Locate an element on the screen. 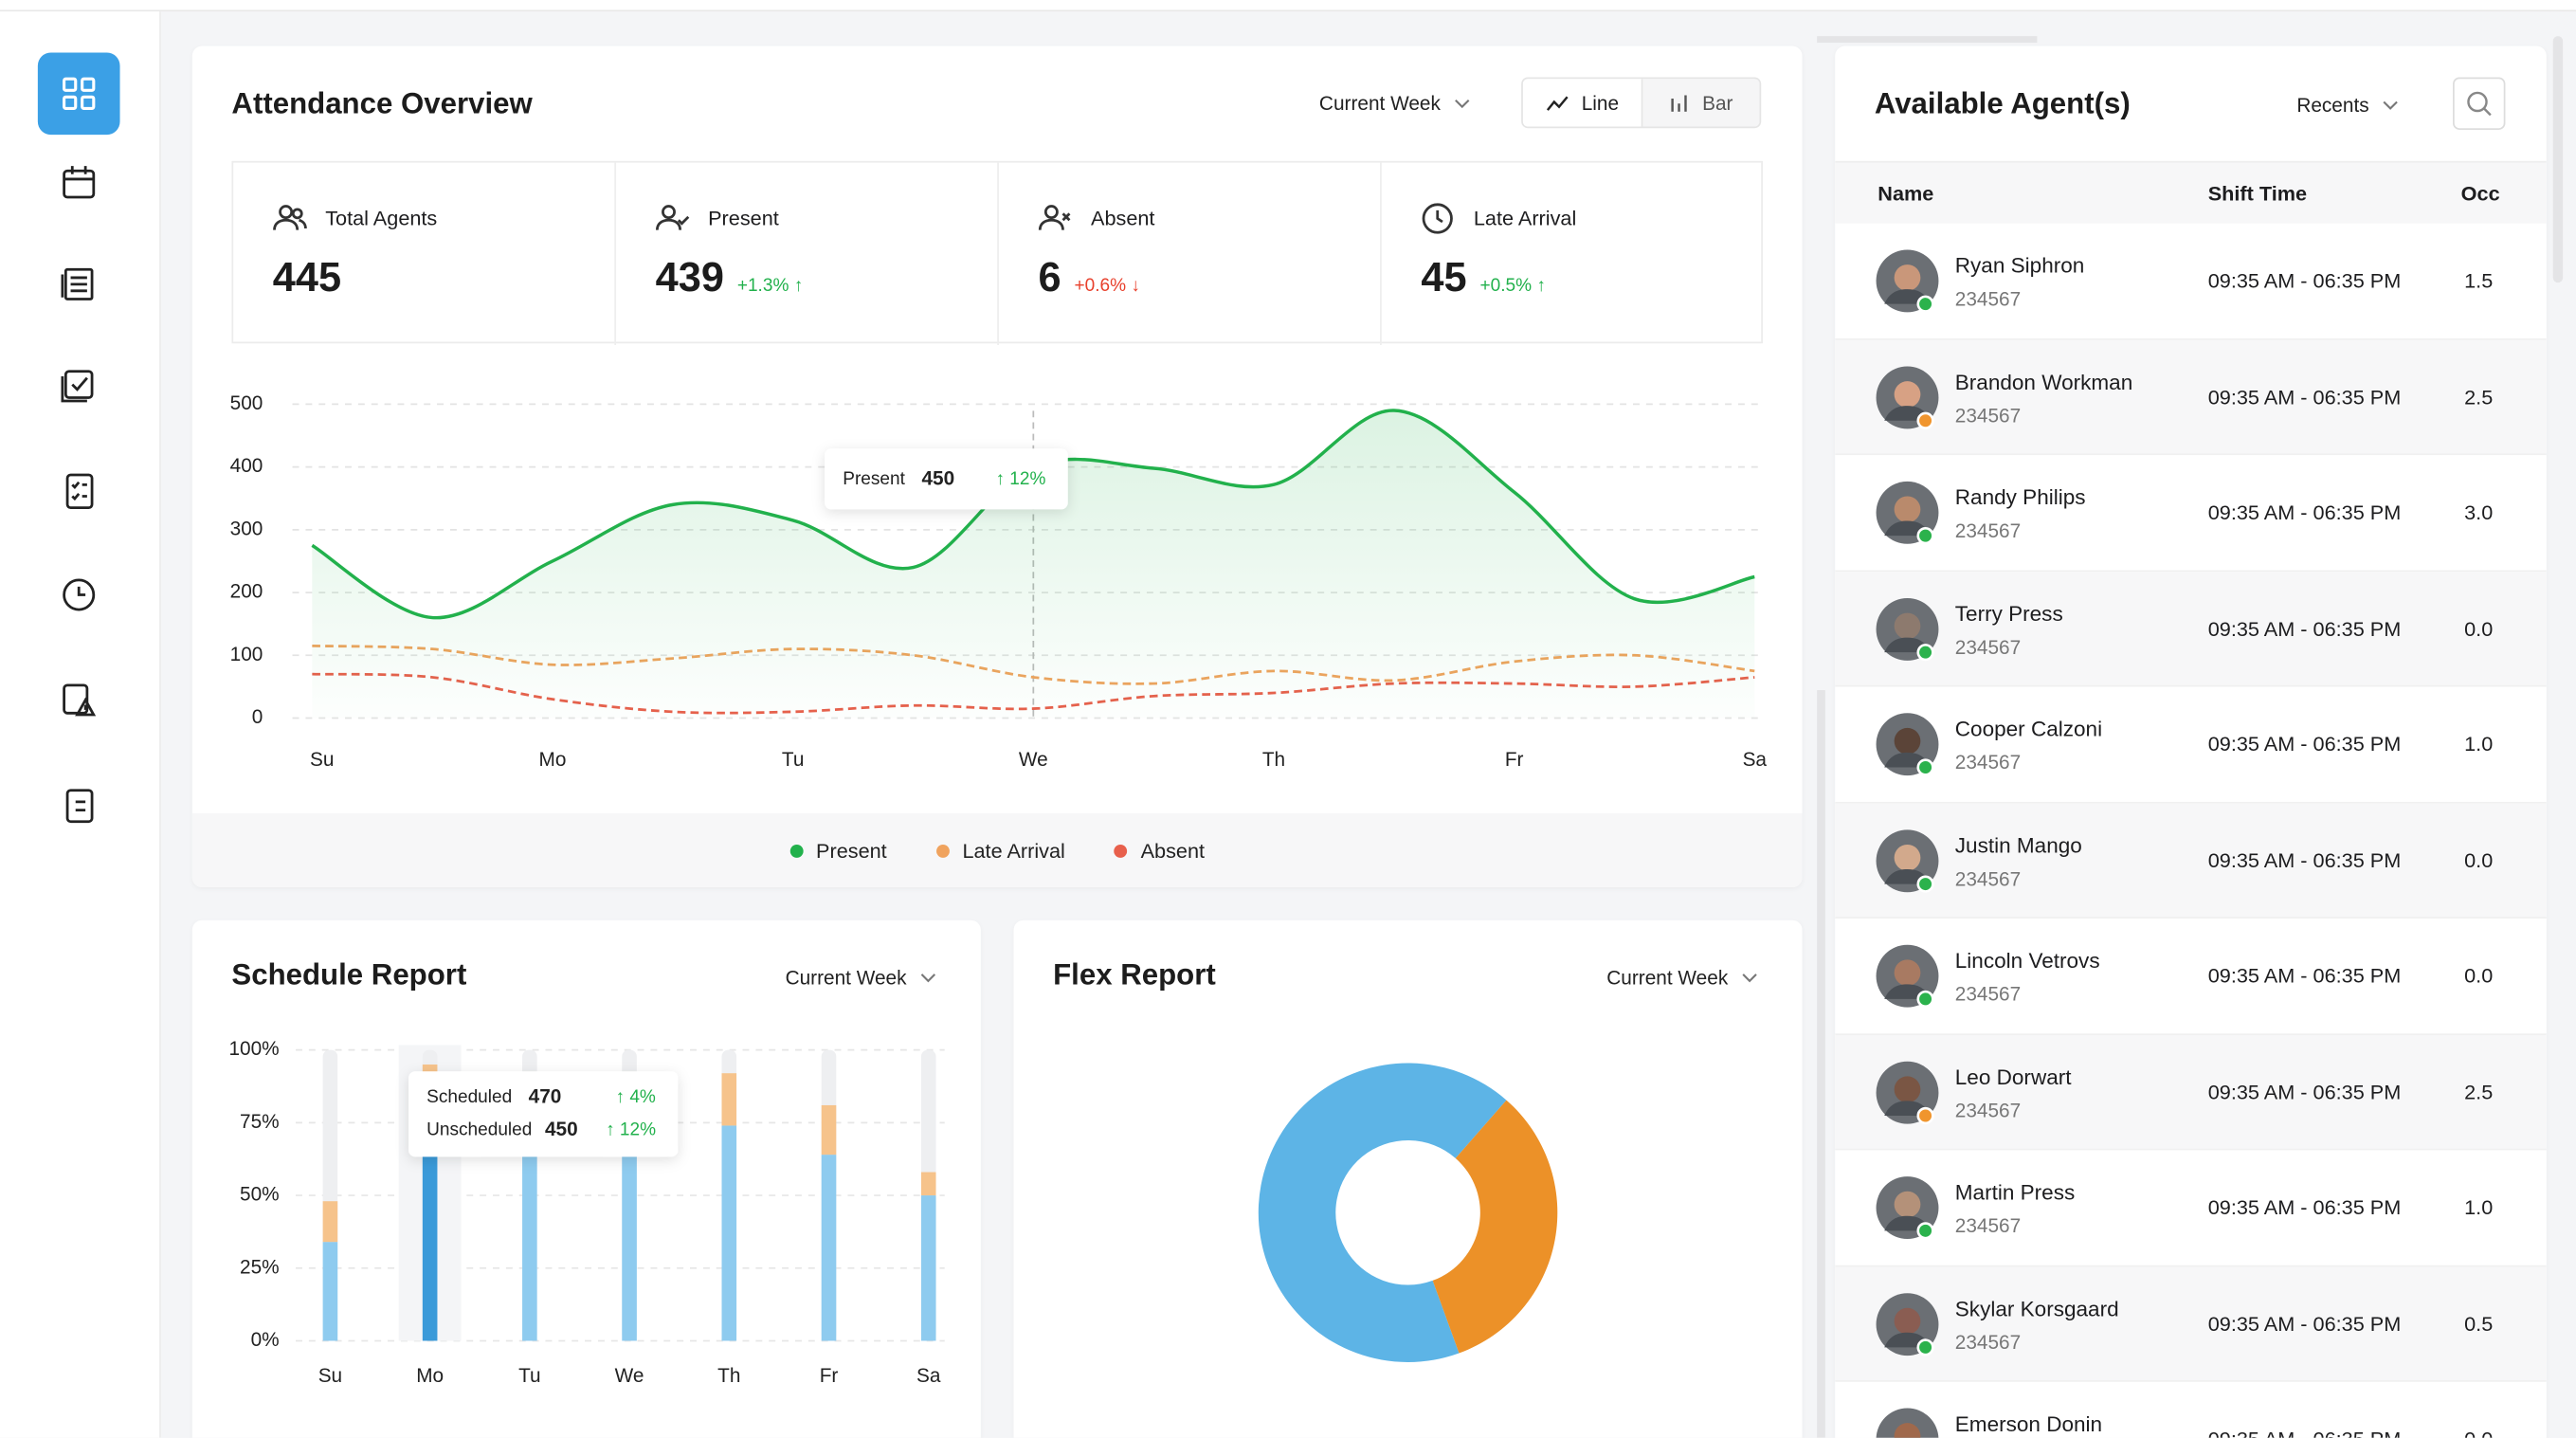 This screenshot has height=1438, width=2576. sort-dropdown: Recents is located at coordinates (2347, 105).